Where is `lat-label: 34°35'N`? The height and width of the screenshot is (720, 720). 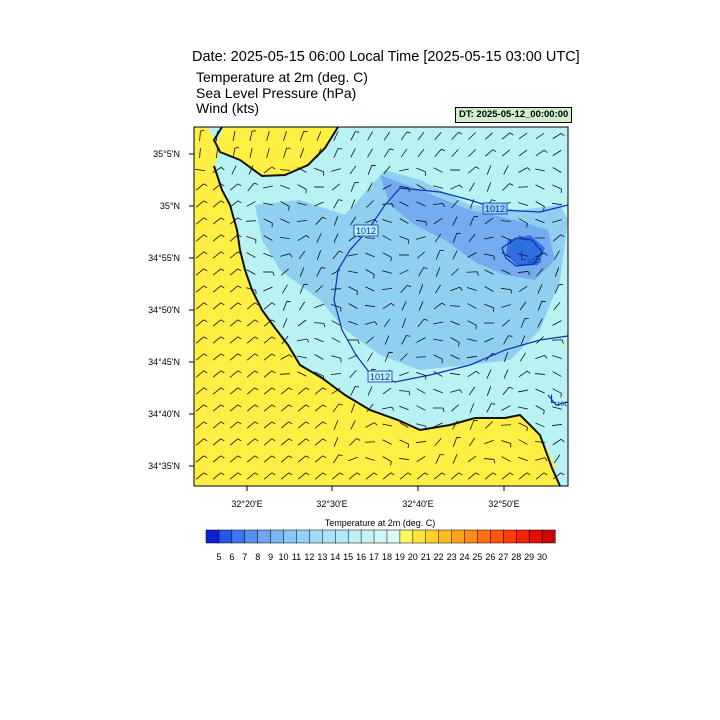 lat-label: 34°35'N is located at coordinates (164, 466).